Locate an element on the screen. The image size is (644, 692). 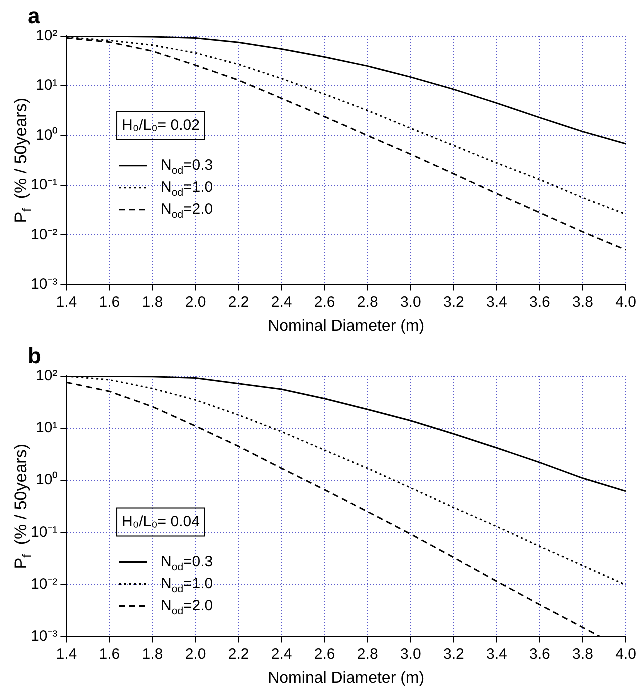
chart-title: b is located at coordinates (35, 355).